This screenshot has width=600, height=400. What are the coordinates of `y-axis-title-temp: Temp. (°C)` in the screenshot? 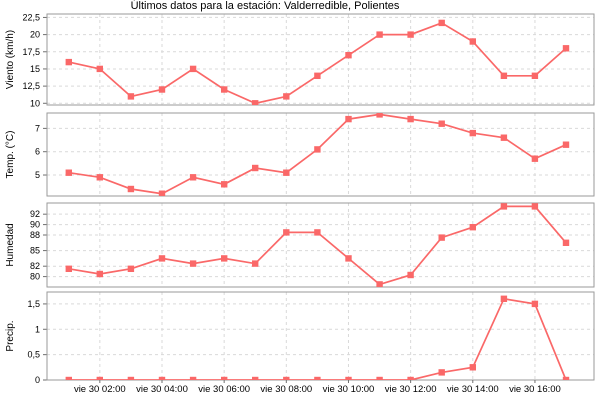 It's located at (10, 155).